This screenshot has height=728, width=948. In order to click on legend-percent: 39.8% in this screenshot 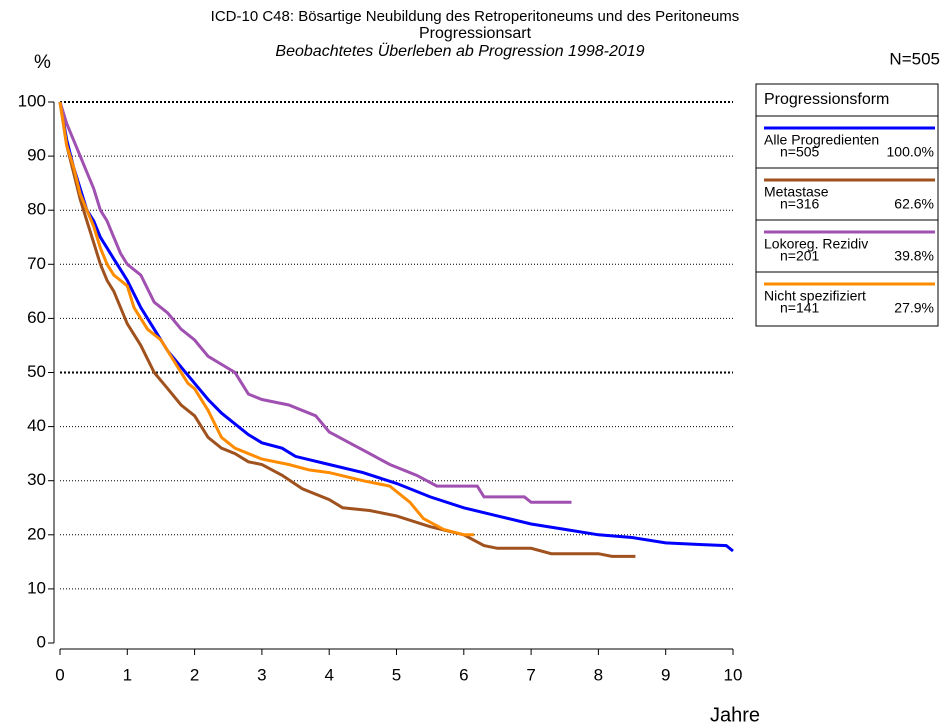, I will do `click(914, 256)`.